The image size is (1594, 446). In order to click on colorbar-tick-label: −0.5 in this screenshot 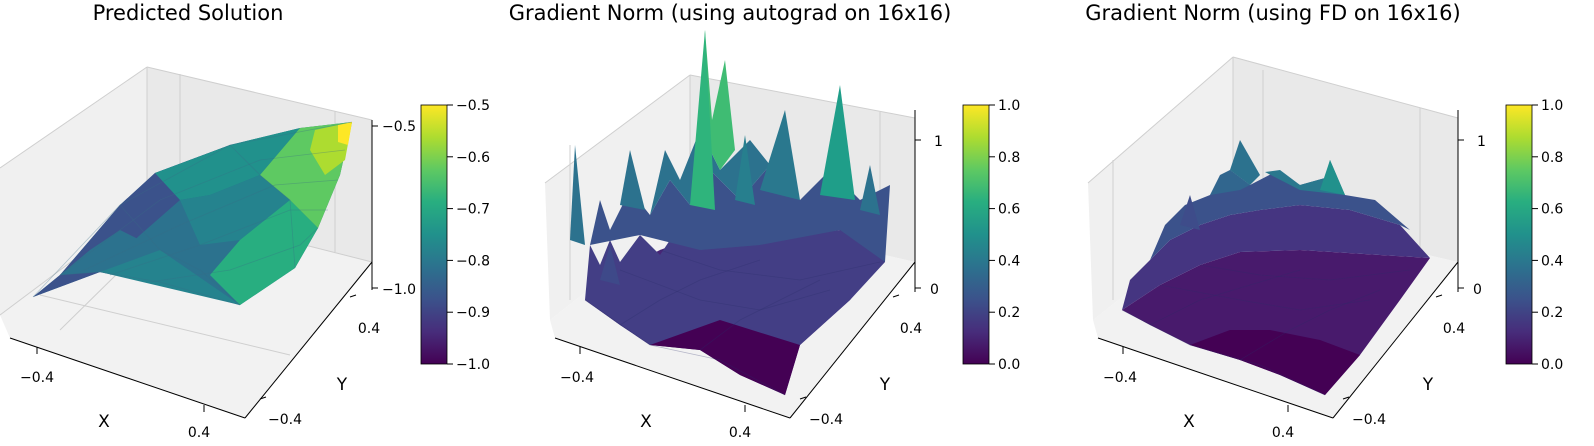, I will do `click(473, 106)`.